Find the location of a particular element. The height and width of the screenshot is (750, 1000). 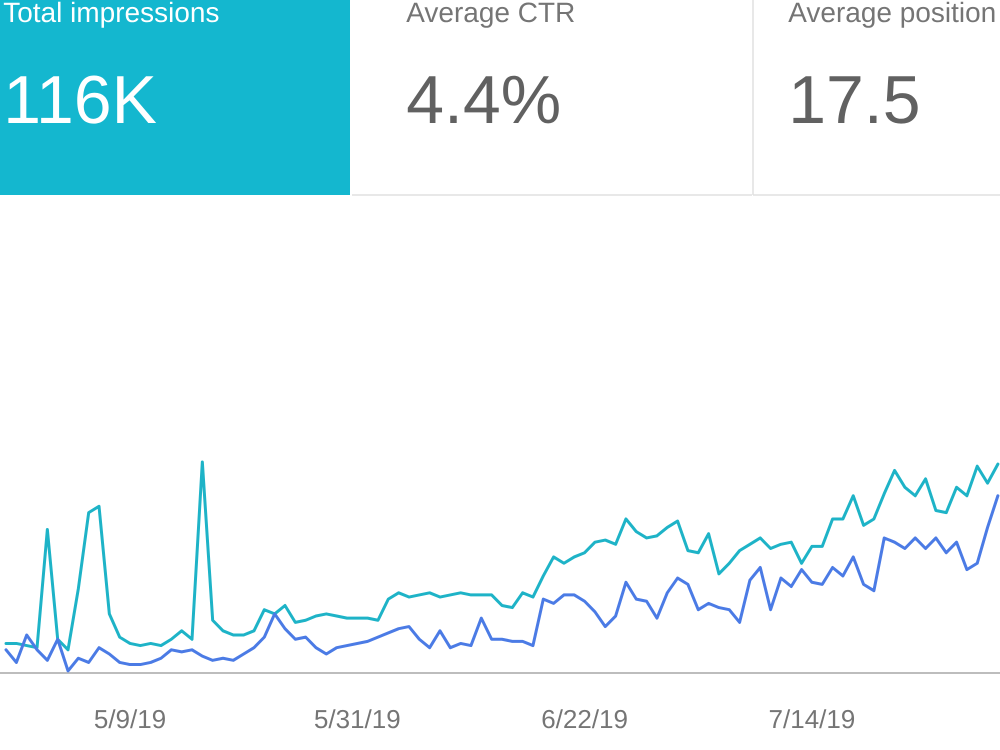

text: Total impressions is located at coordinates (111, 15).